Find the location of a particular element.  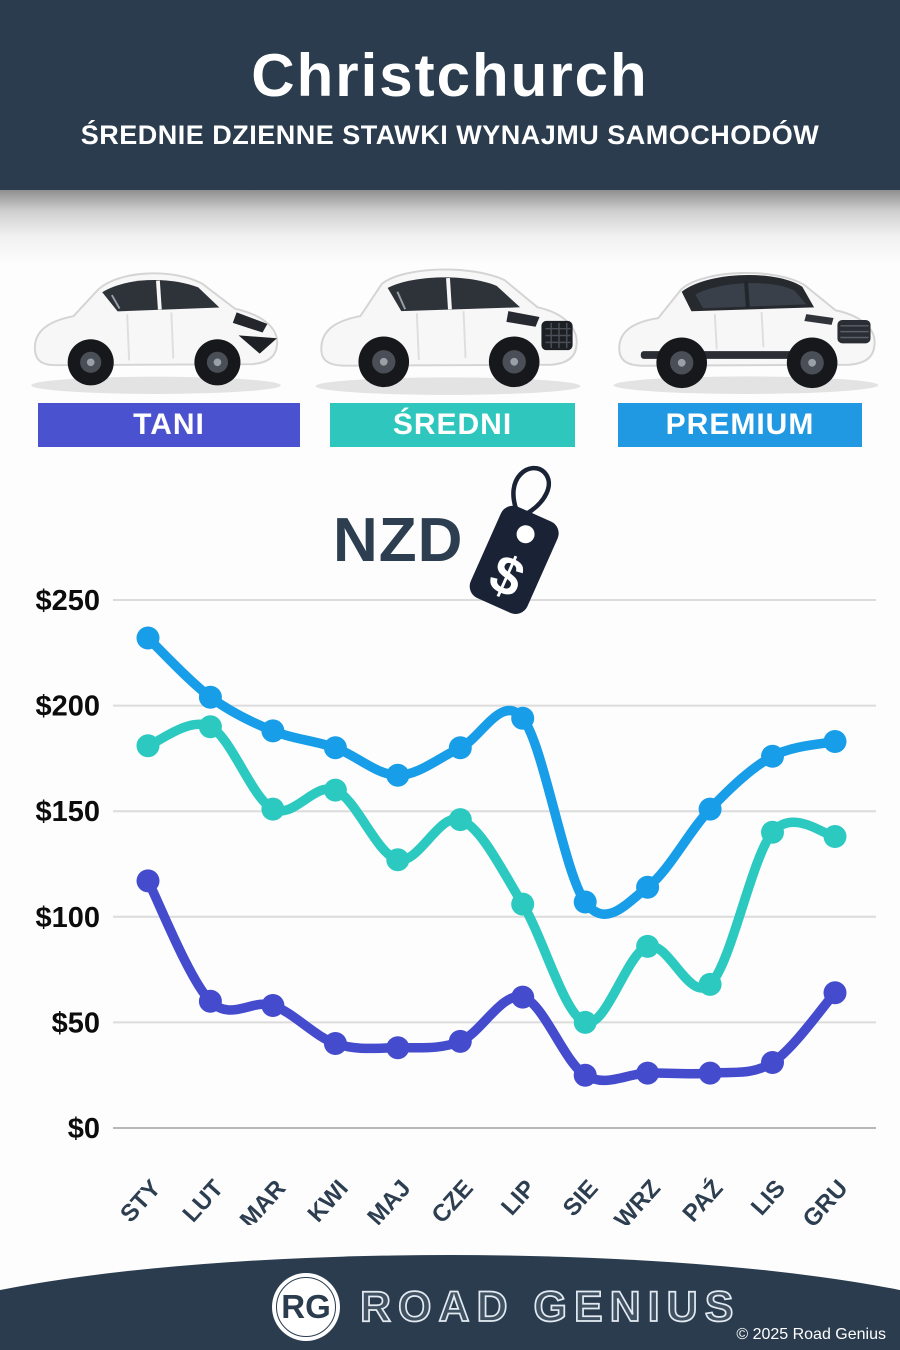

footer is located at coordinates (450, 1302).